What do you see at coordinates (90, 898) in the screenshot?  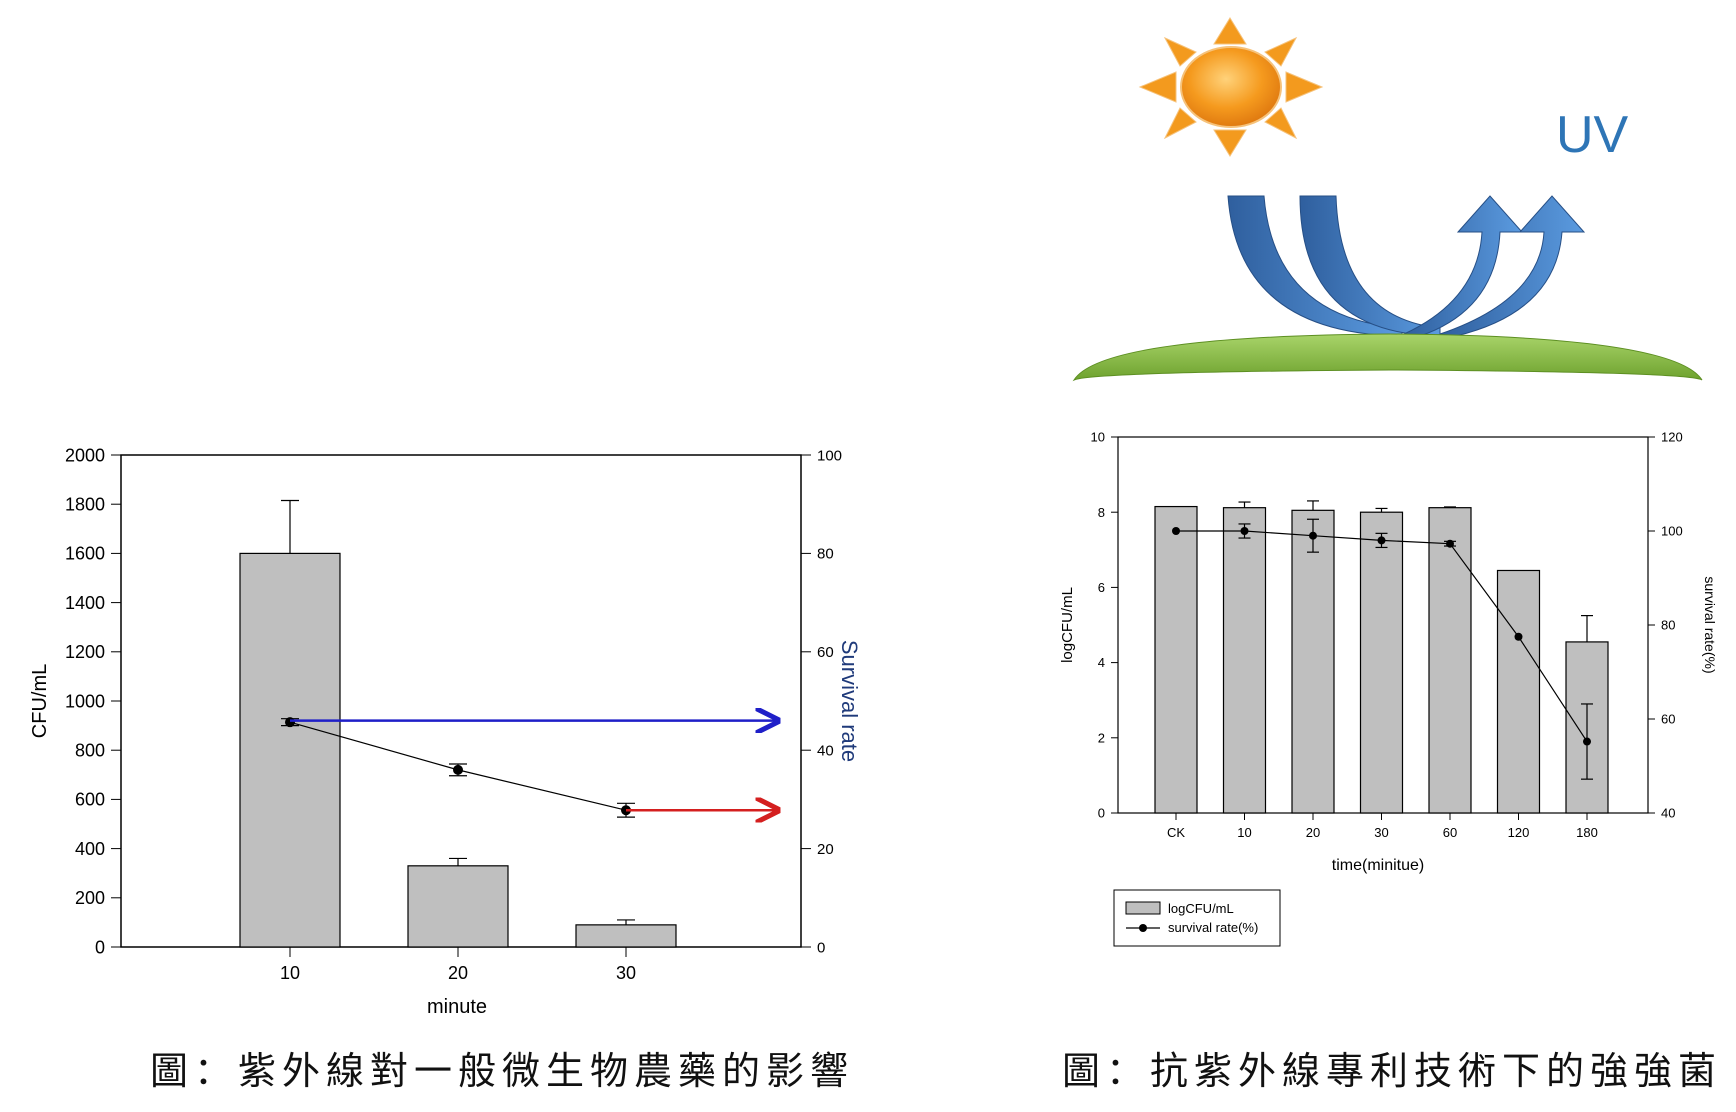 I see `y-tick-label: 200` at bounding box center [90, 898].